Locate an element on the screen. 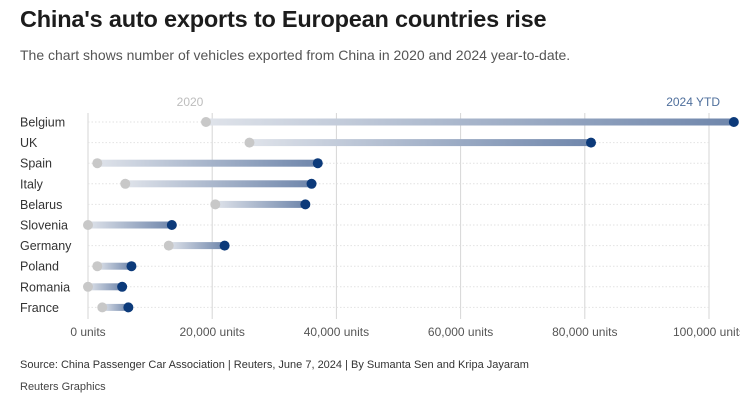 The width and height of the screenshot is (740, 417). y-category-label: Germany is located at coordinates (46, 246).